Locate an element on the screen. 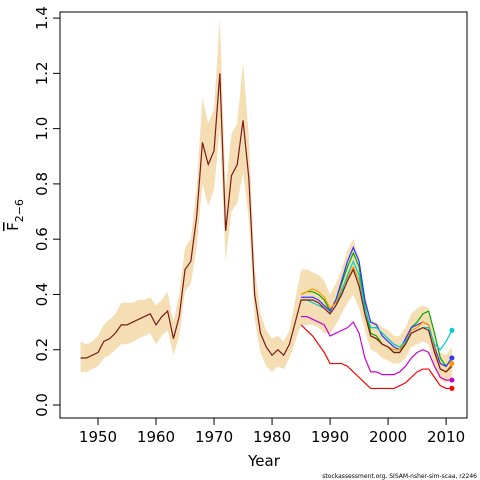 The width and height of the screenshot is (480, 480). x-tick-label: 1980 is located at coordinates (272, 437).